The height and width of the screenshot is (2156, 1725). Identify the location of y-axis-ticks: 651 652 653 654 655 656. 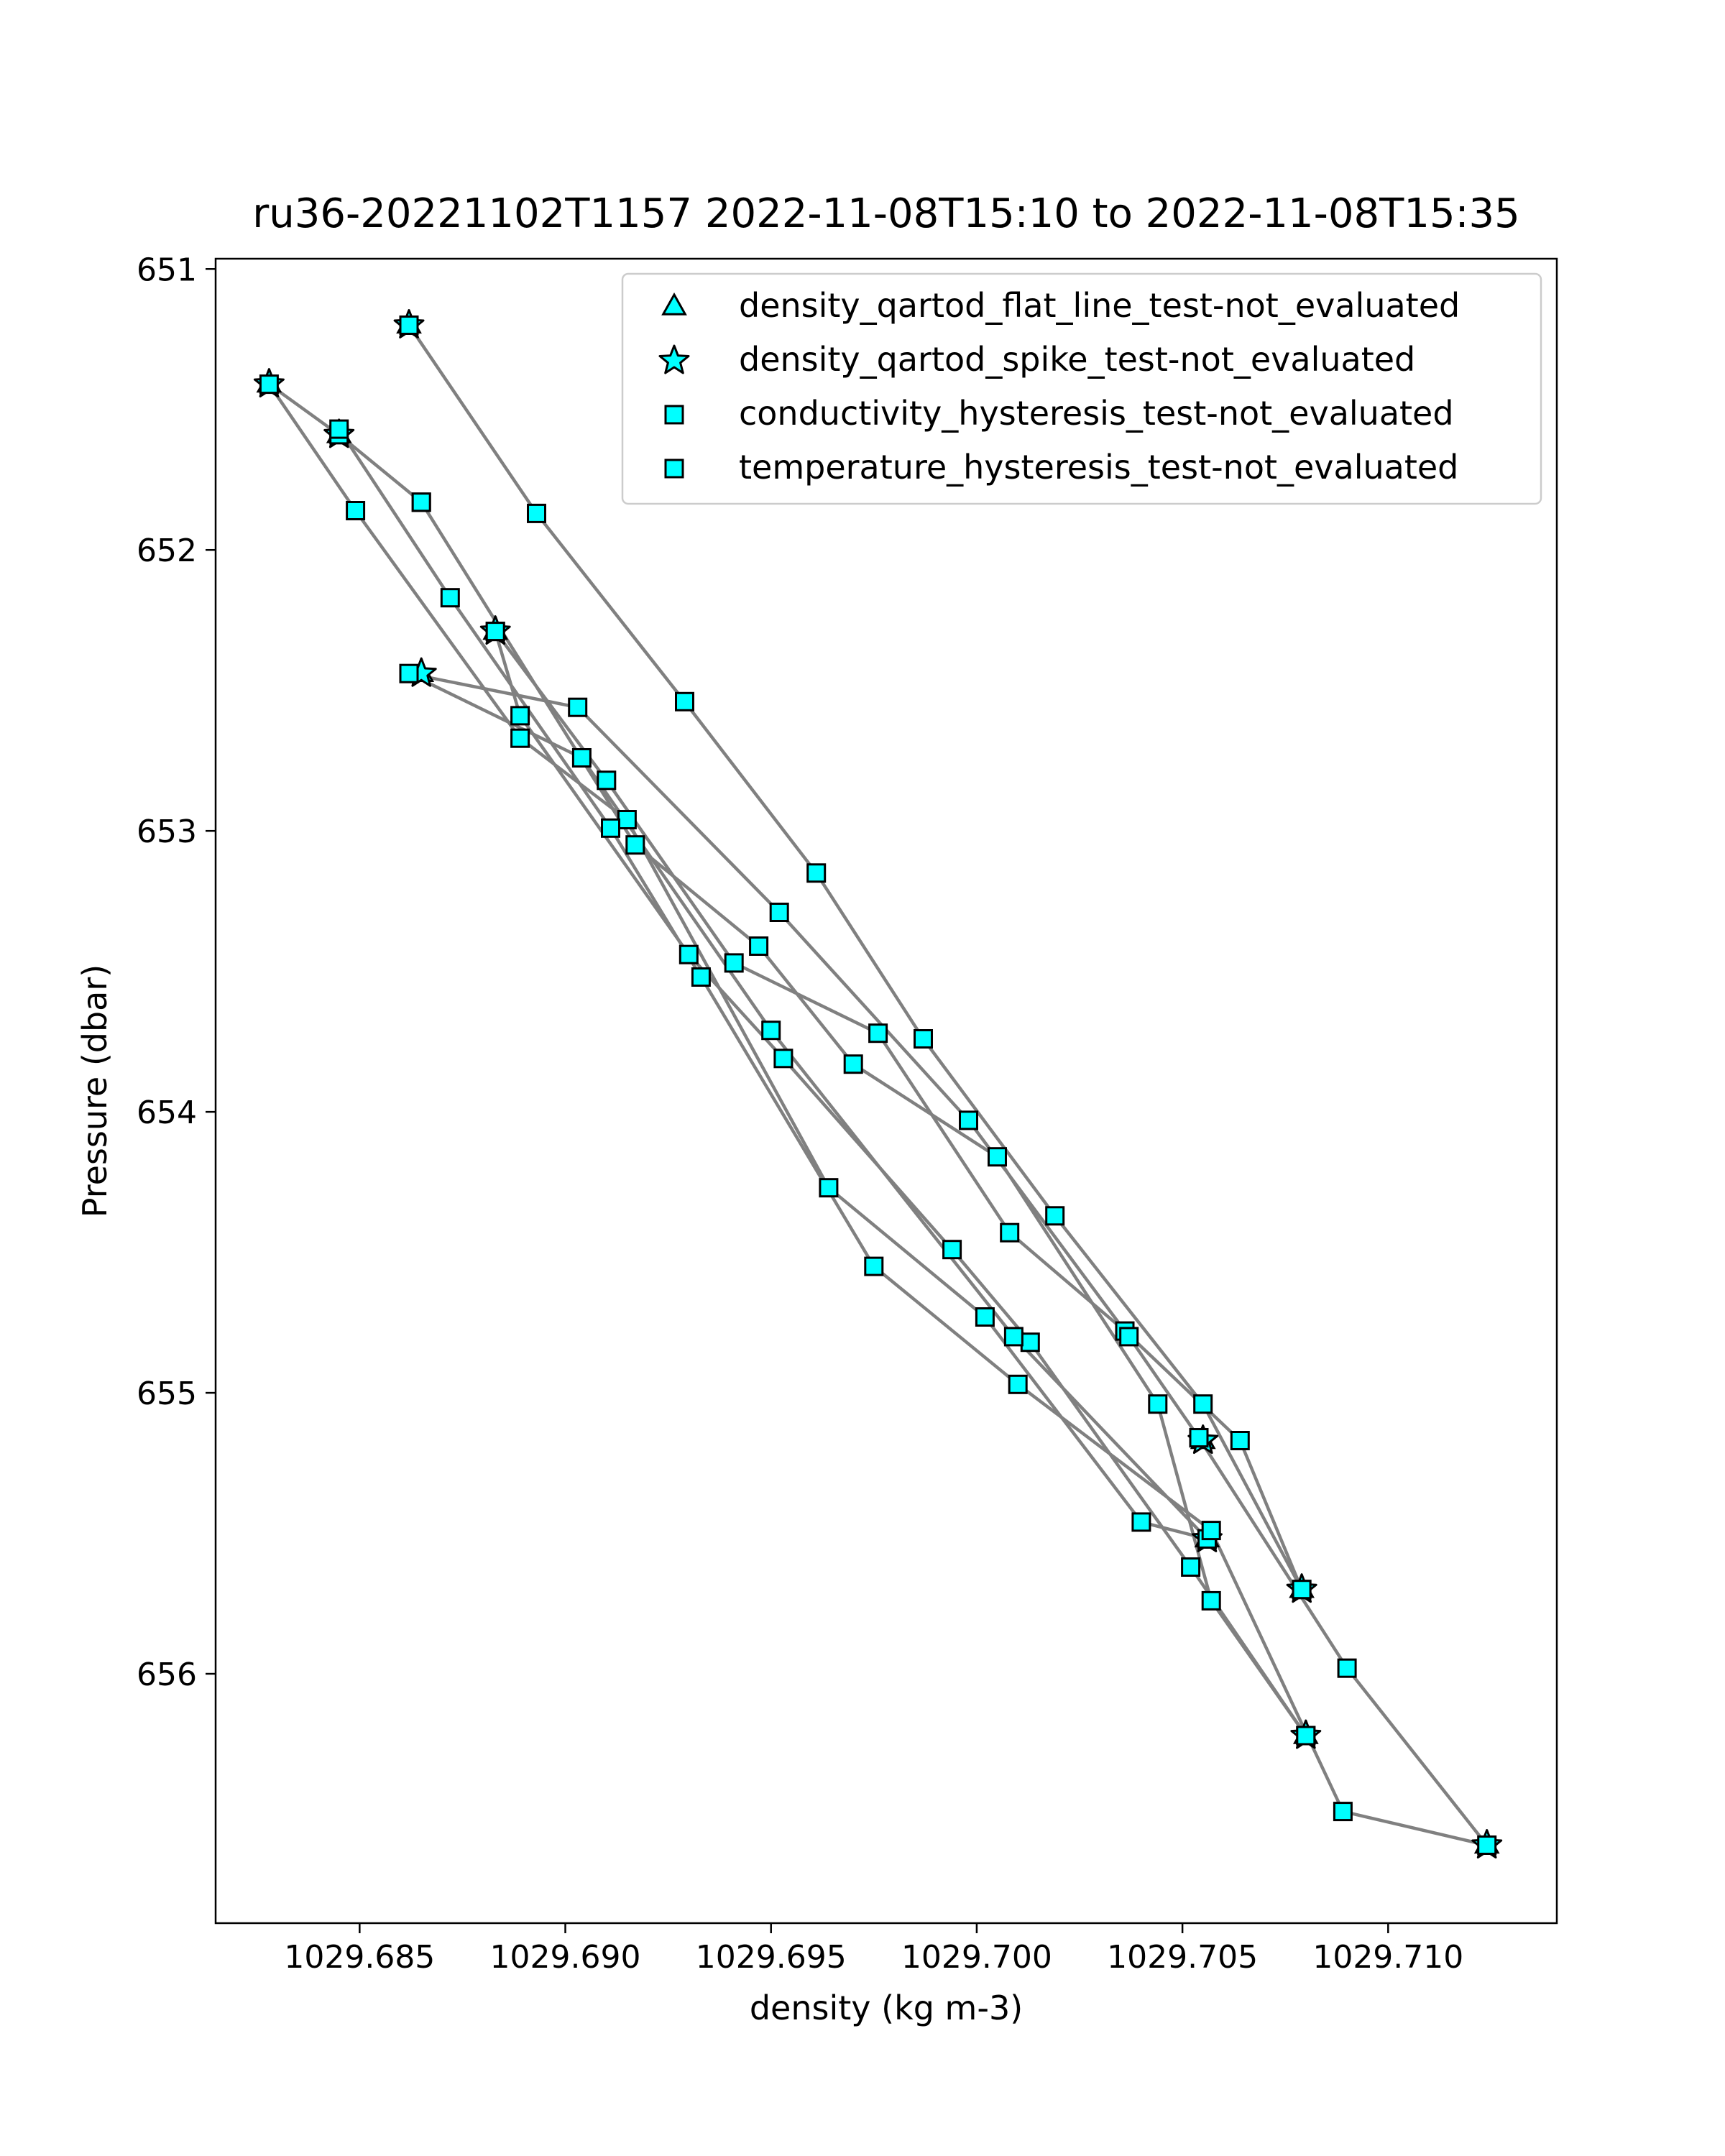
(176, 973).